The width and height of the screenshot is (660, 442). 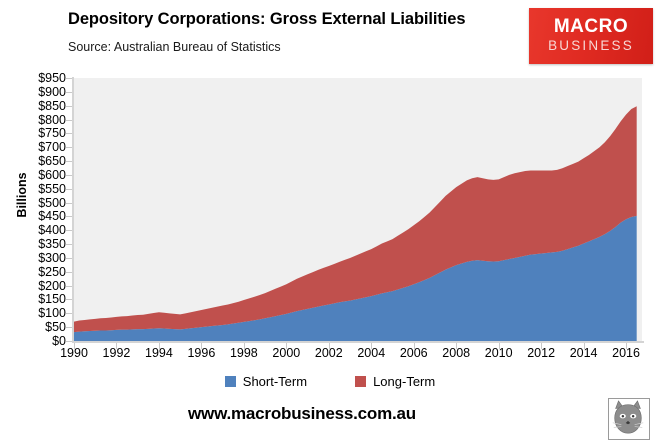 What do you see at coordinates (52, 216) in the screenshot?
I see `y-tick-label: $450` at bounding box center [52, 216].